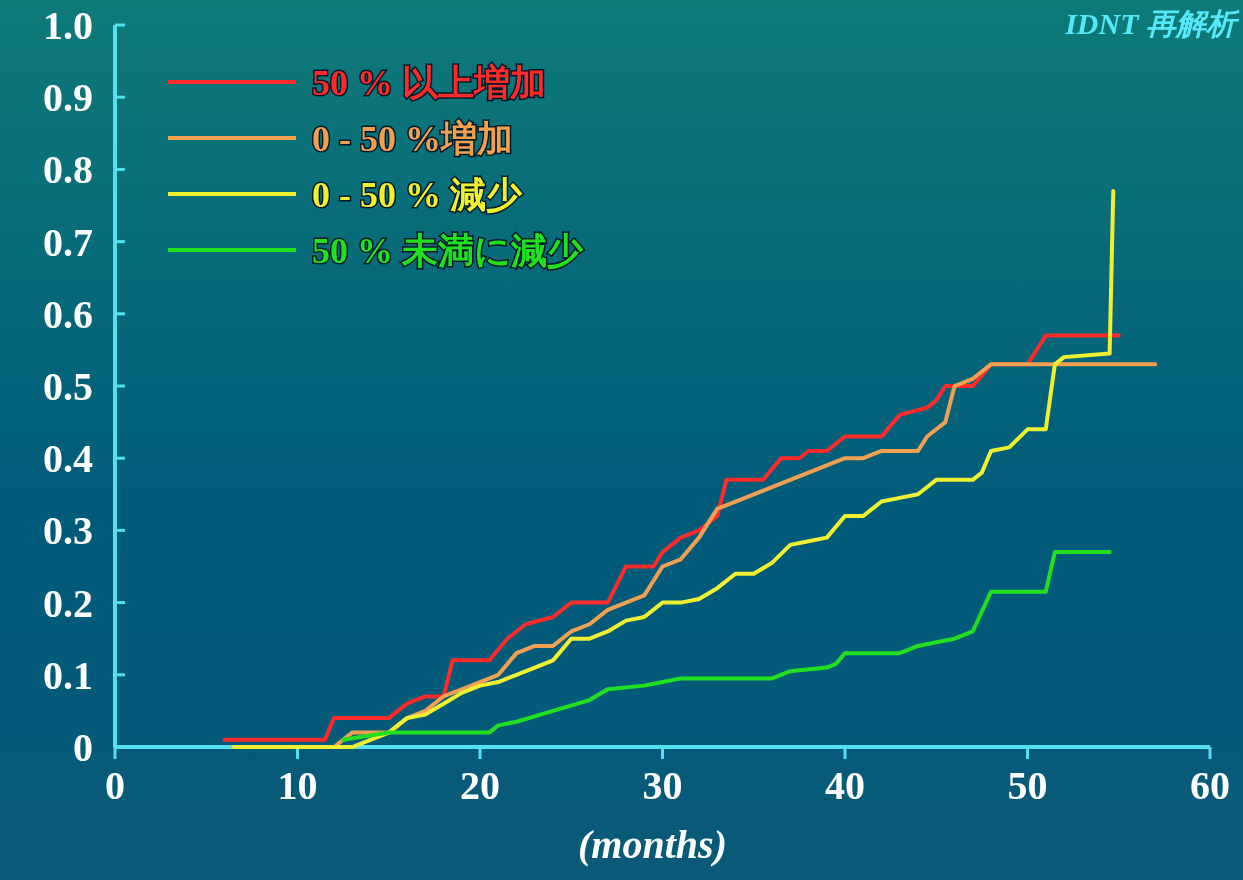 The height and width of the screenshot is (880, 1243). What do you see at coordinates (480, 785) in the screenshot?
I see `x-tick-label: 20` at bounding box center [480, 785].